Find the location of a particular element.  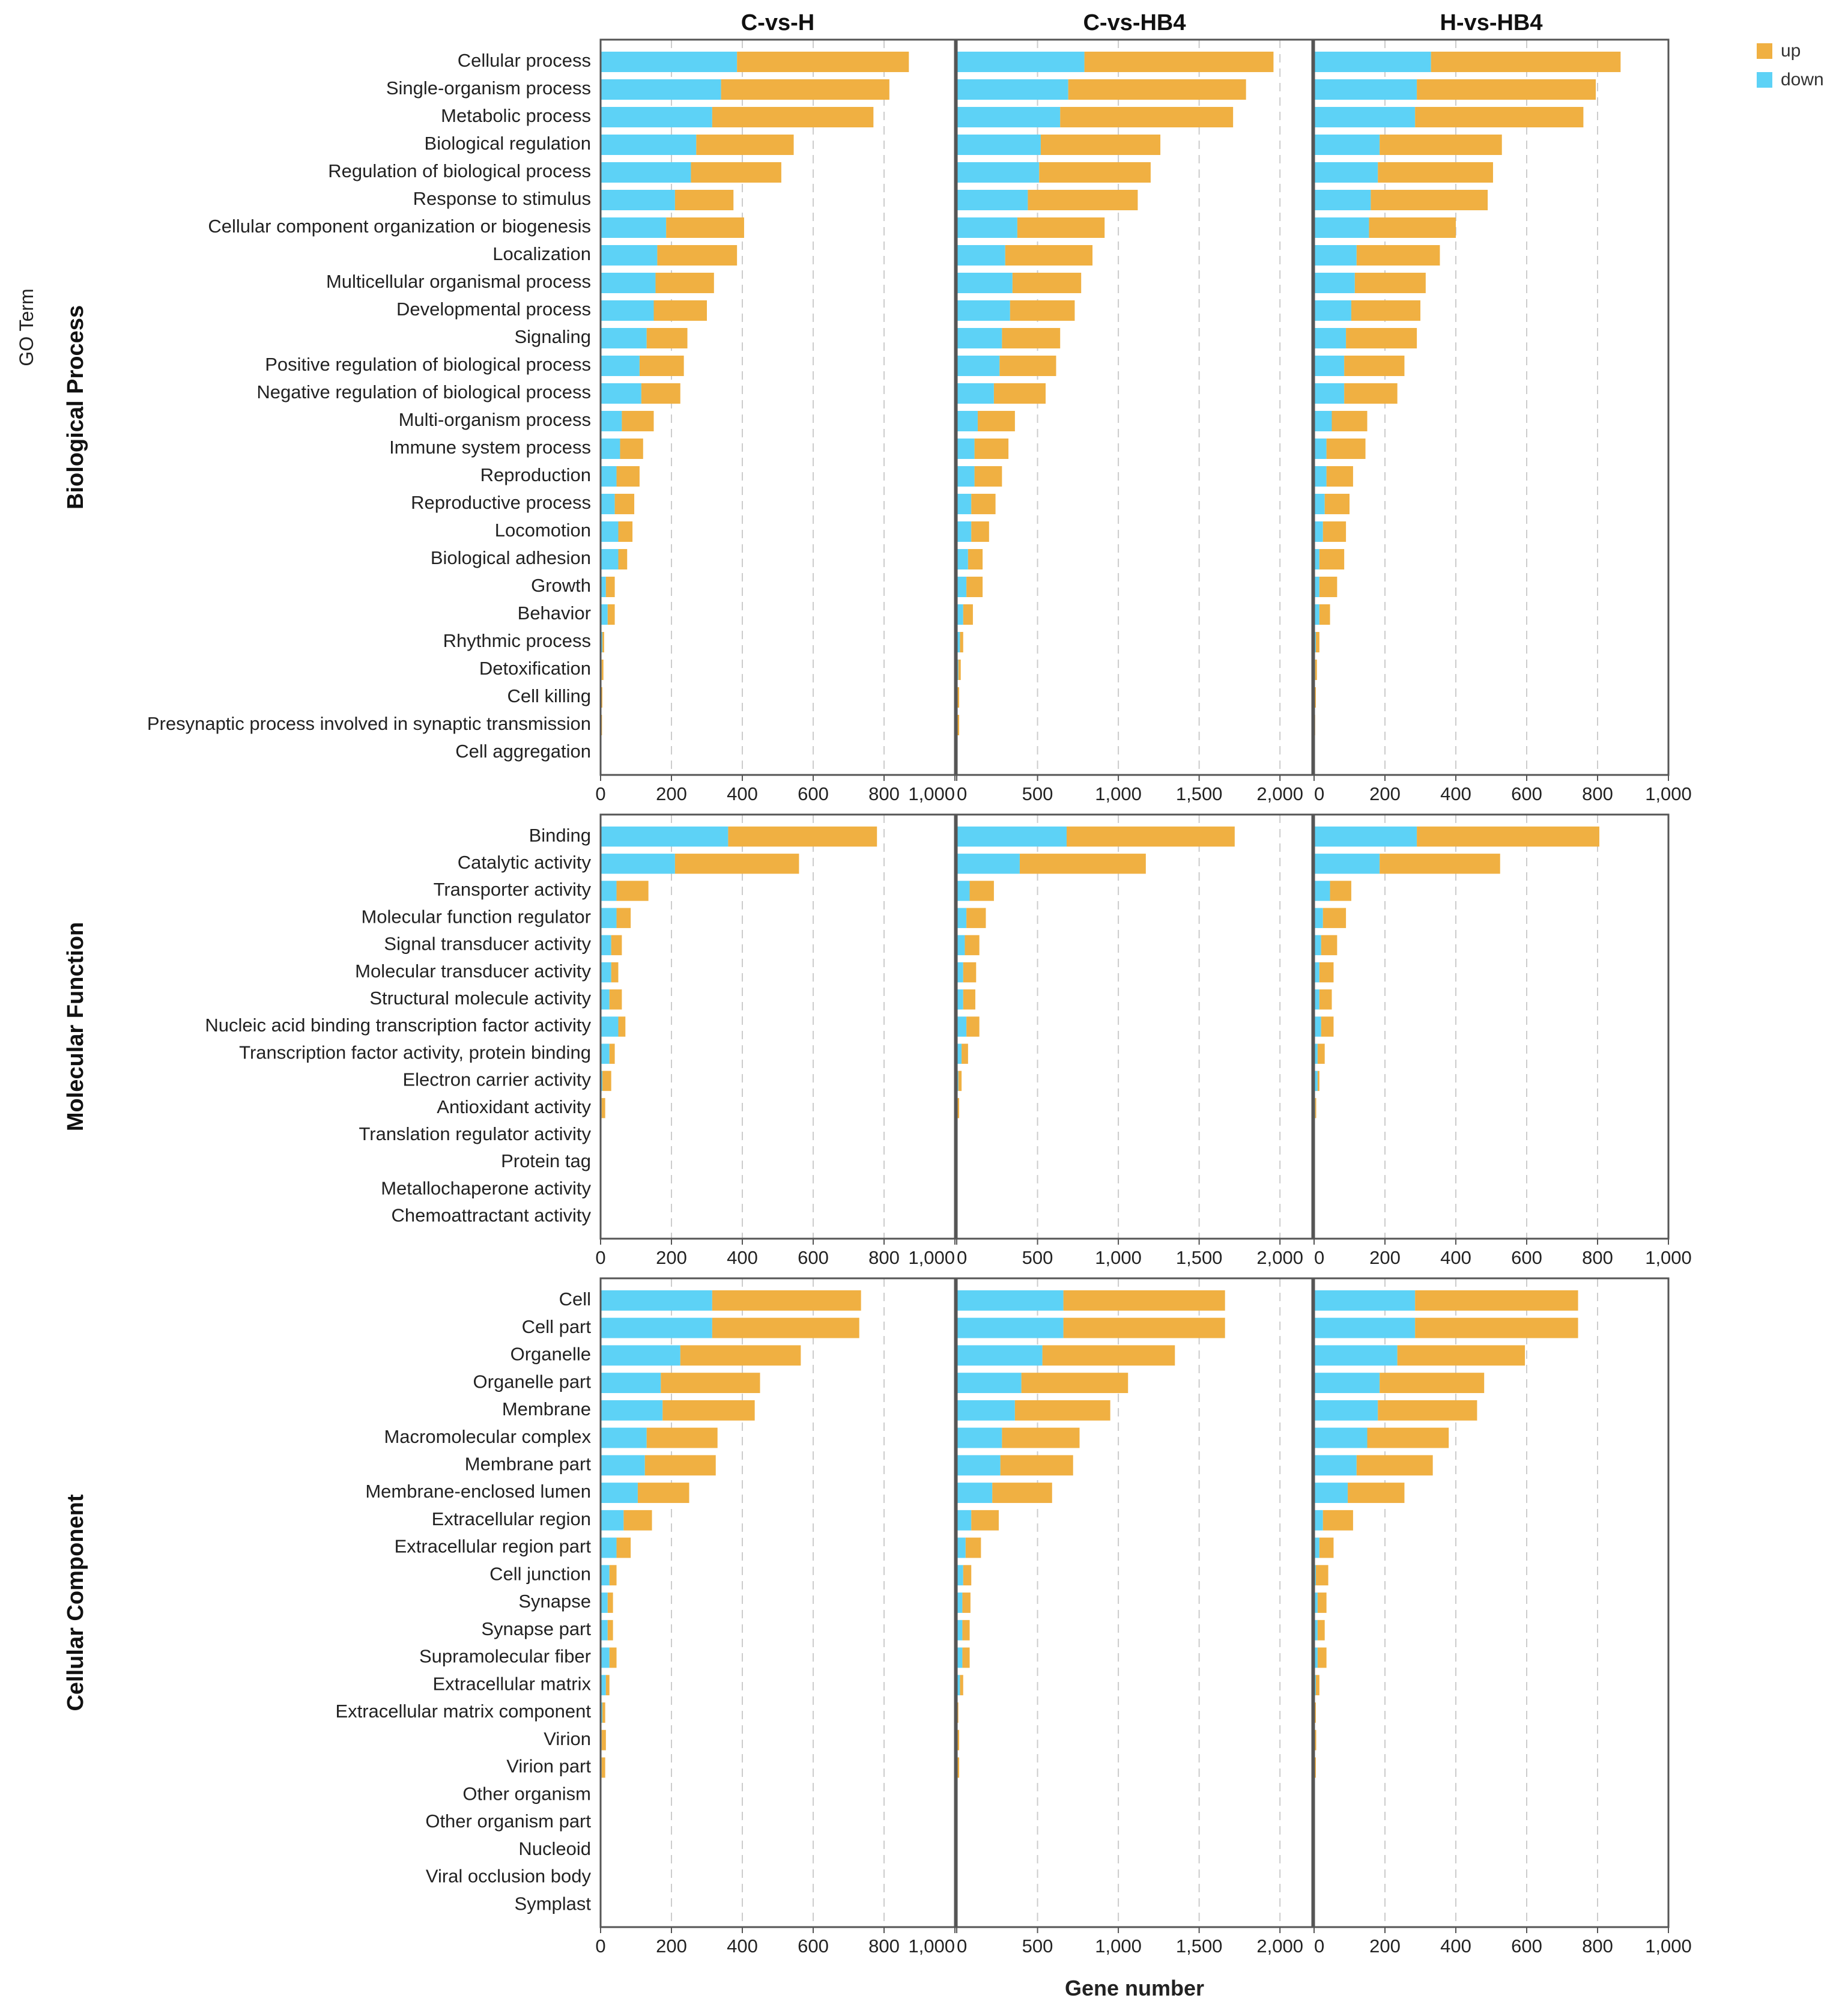

category-label: Metabolic process is located at coordinates (516, 115).